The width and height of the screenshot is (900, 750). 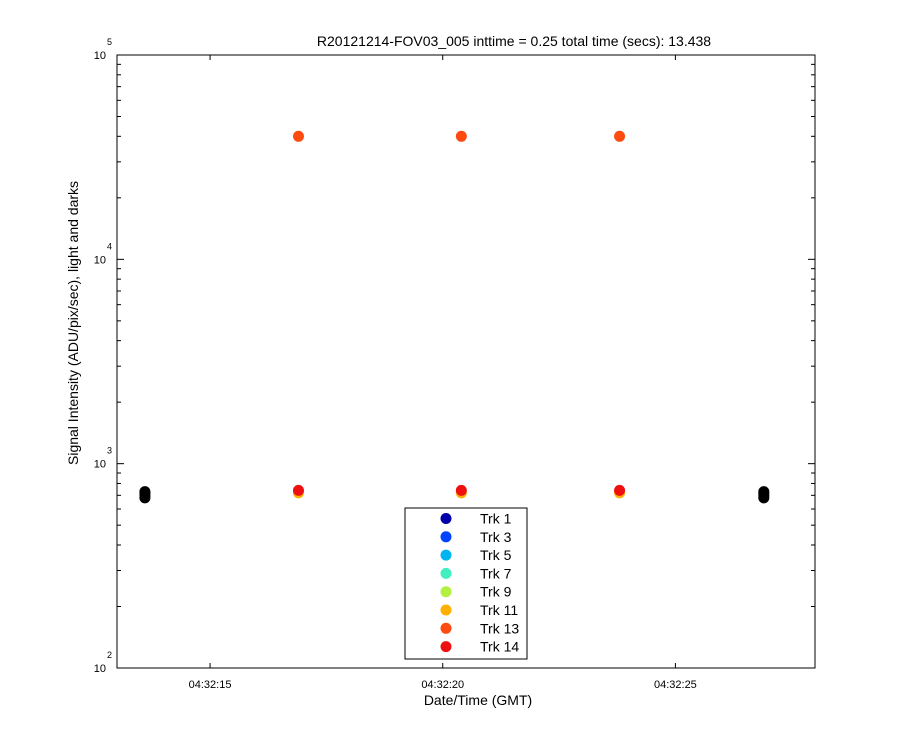 I want to click on legend-label-trk-3: Trk 3, so click(x=496, y=537).